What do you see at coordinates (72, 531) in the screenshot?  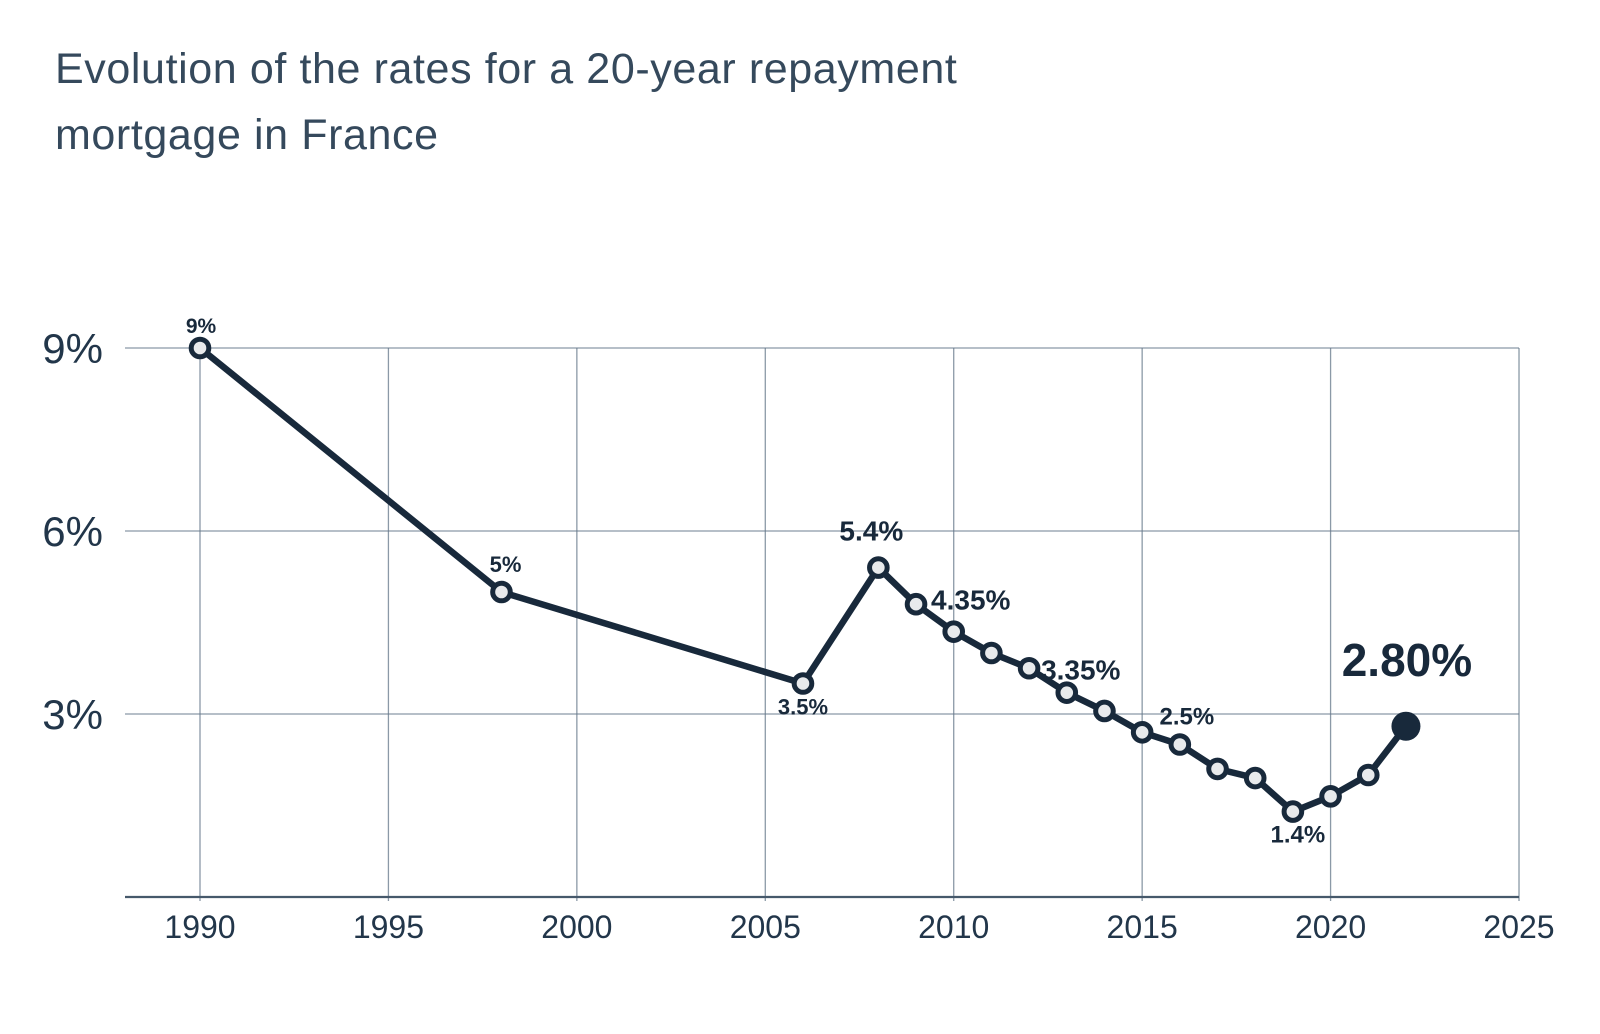 I see `y-axis-tick-label-6: 6%` at bounding box center [72, 531].